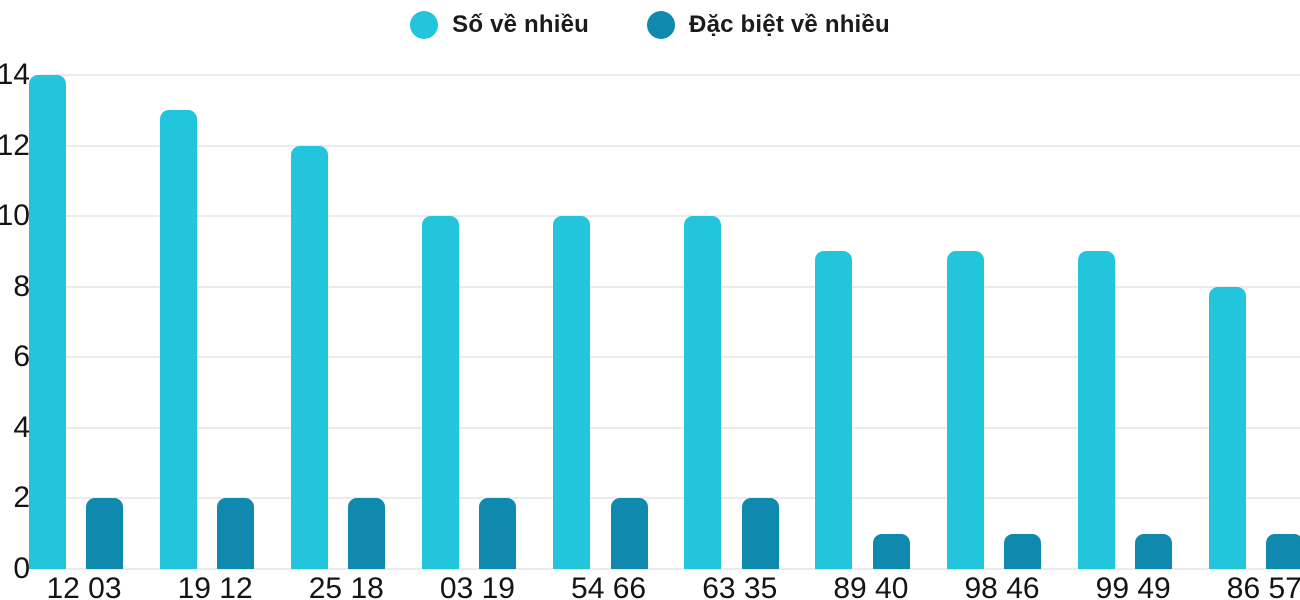 The width and height of the screenshot is (1300, 600). What do you see at coordinates (789, 24) in the screenshot?
I see `legend-label-dac-biet-ve-nhieu: Đặc biệt về nhiều` at bounding box center [789, 24].